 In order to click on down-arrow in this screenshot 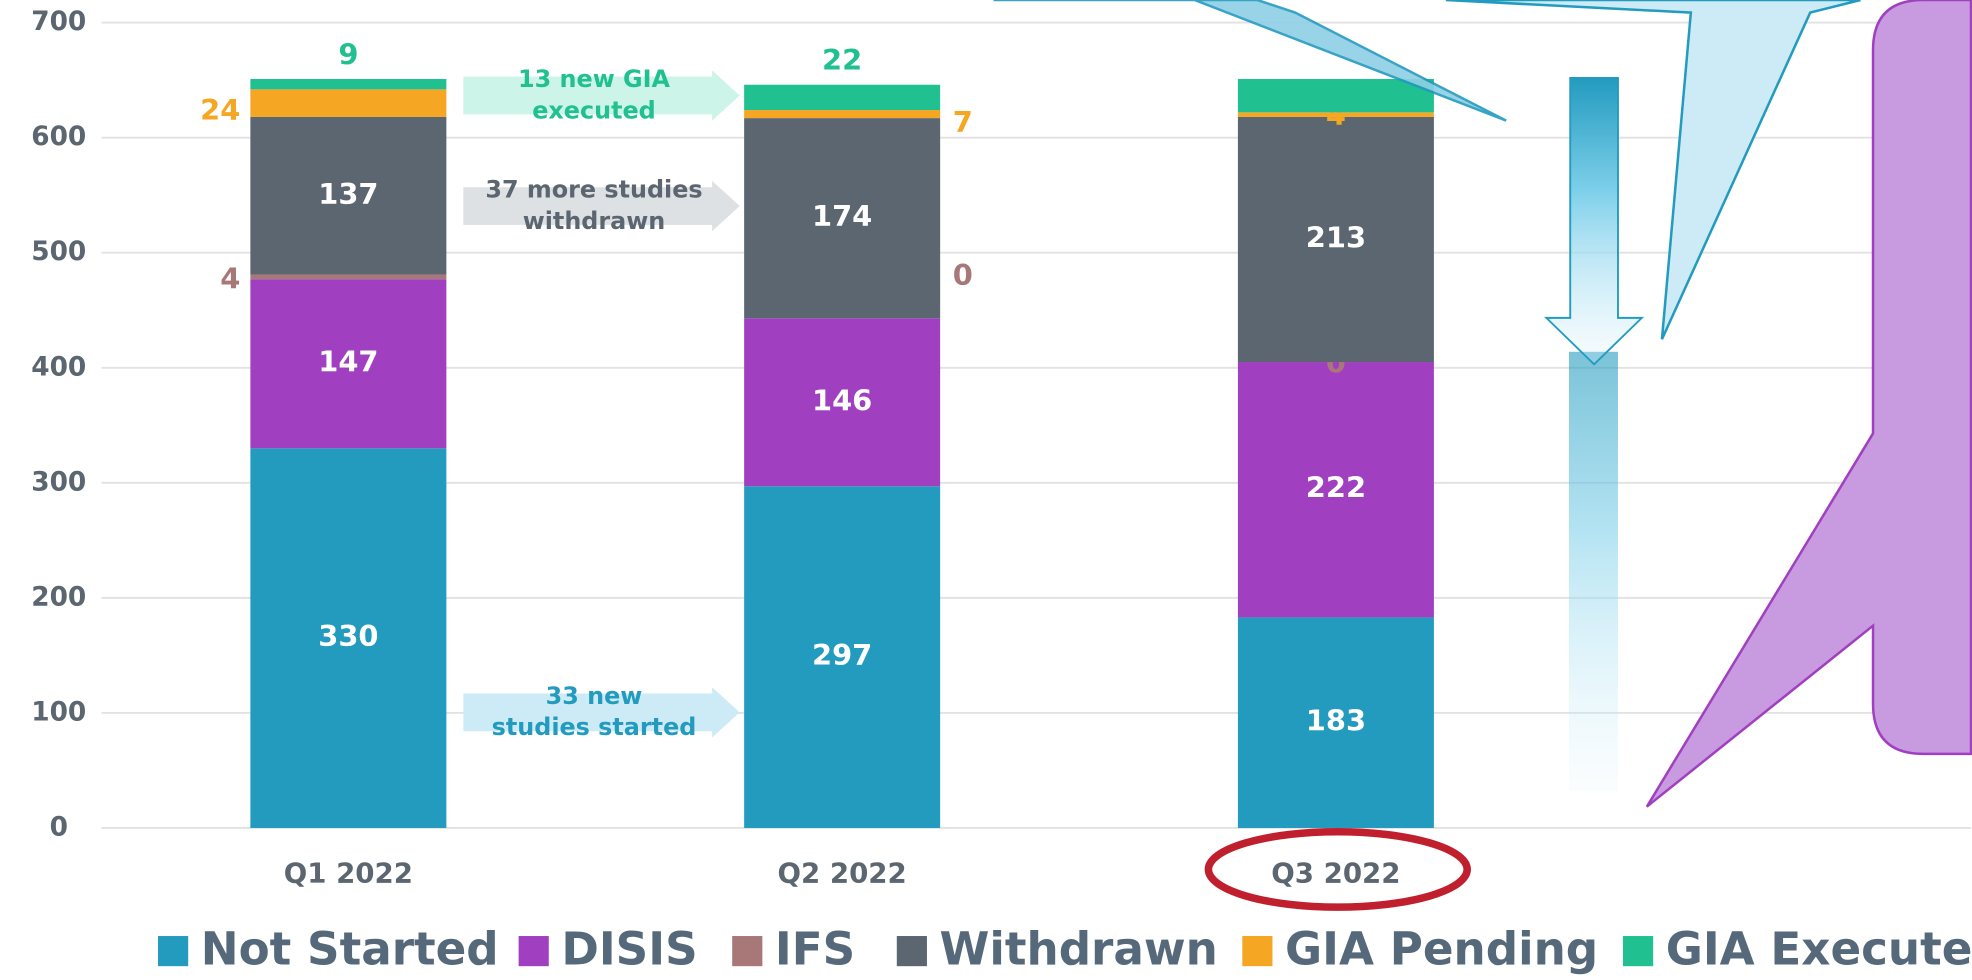, I will do `click(1594, 221)`.